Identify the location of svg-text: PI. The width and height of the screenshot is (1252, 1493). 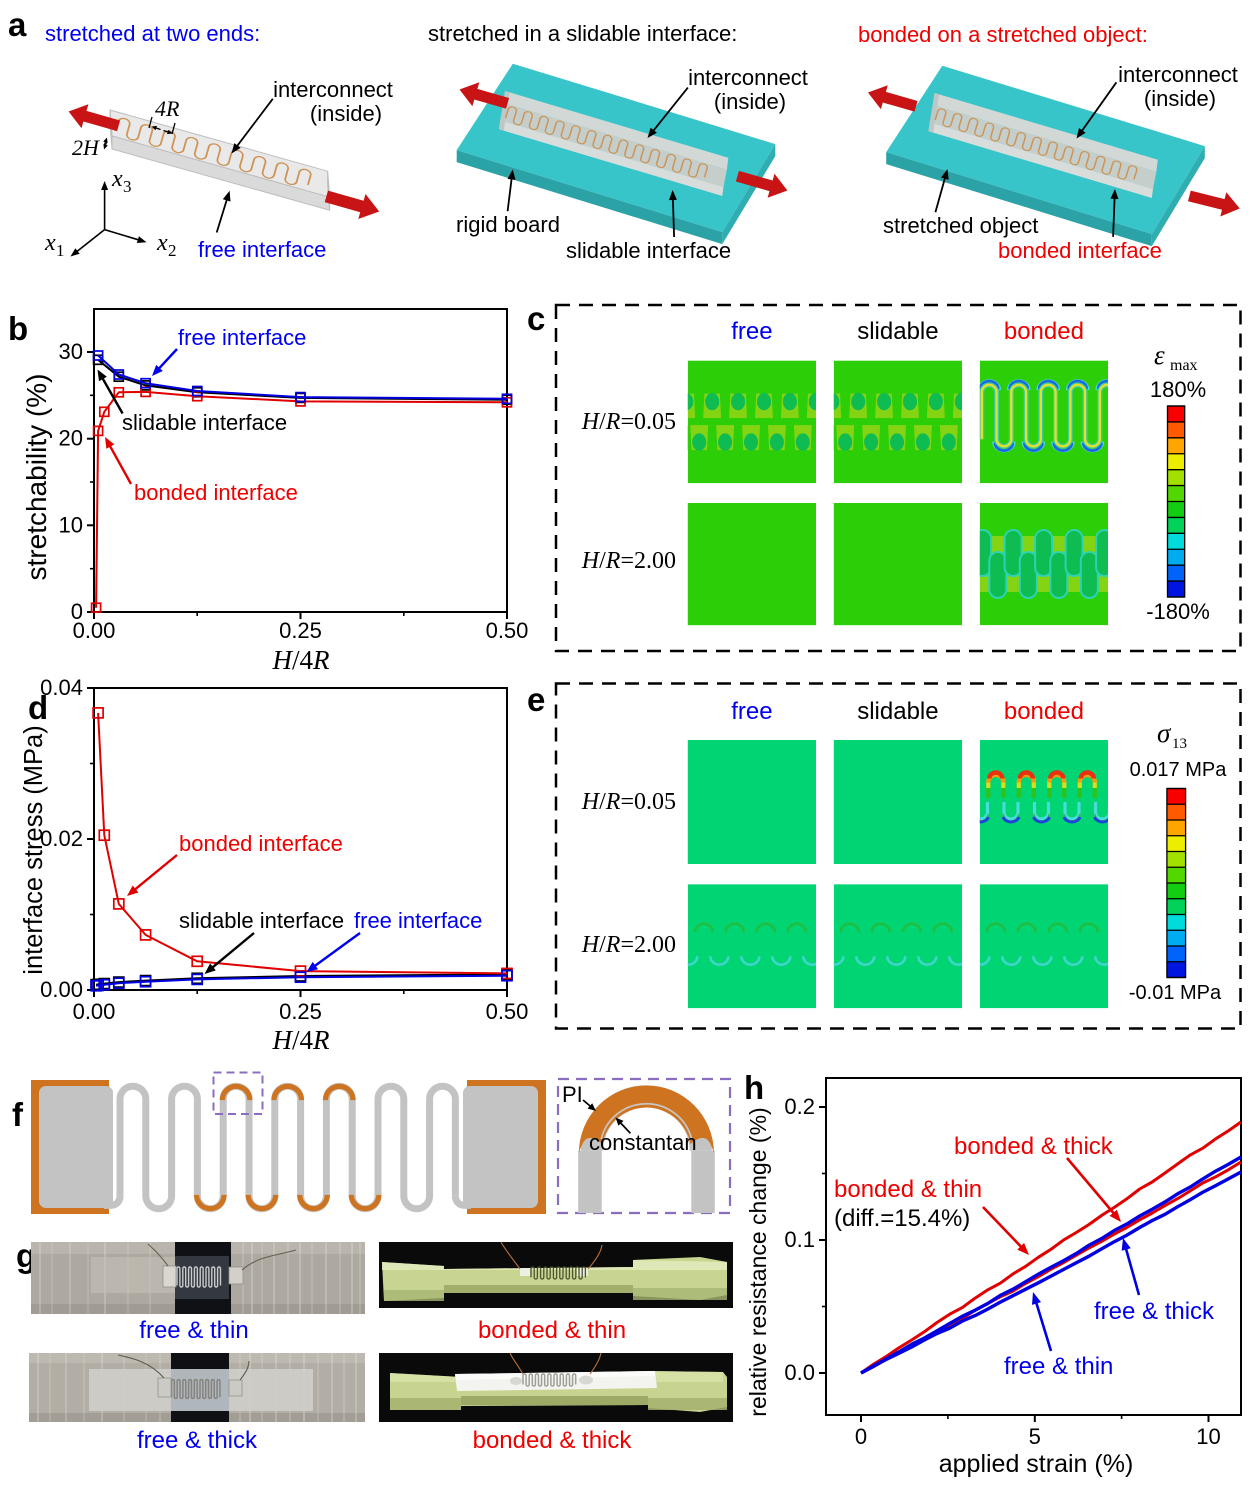
(572, 1094).